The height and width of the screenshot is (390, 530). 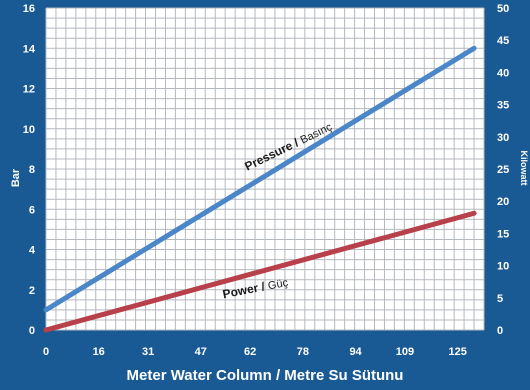 I want to click on y-tick-label-right: 45, so click(x=503, y=41).